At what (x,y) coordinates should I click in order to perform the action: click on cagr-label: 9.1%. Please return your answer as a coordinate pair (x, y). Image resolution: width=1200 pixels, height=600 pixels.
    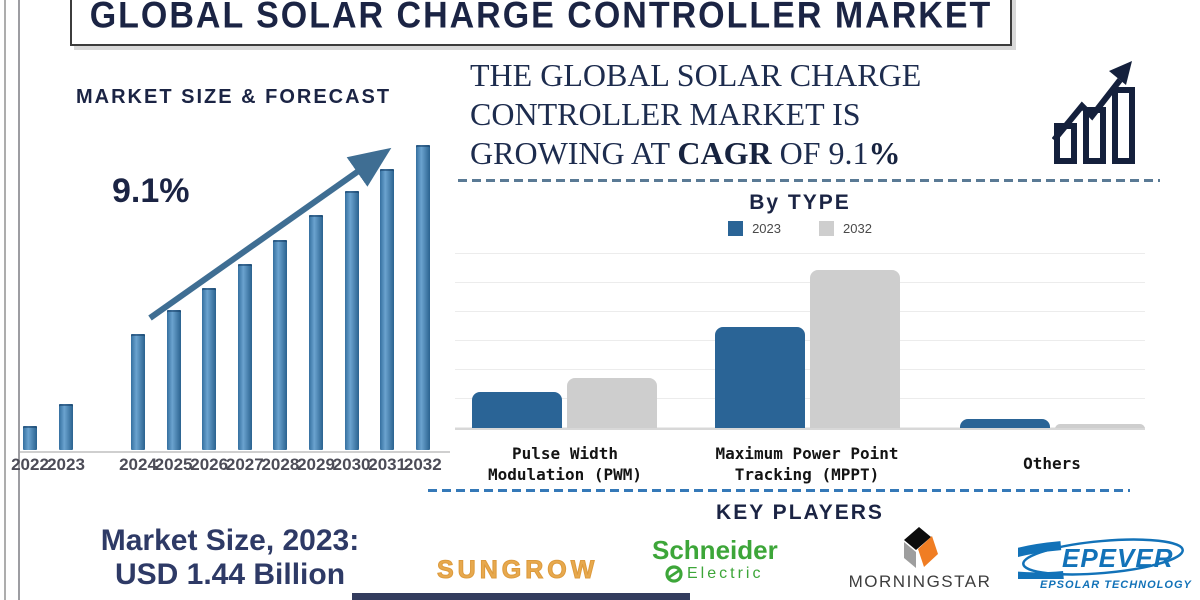
    Looking at the image, I should click on (151, 191).